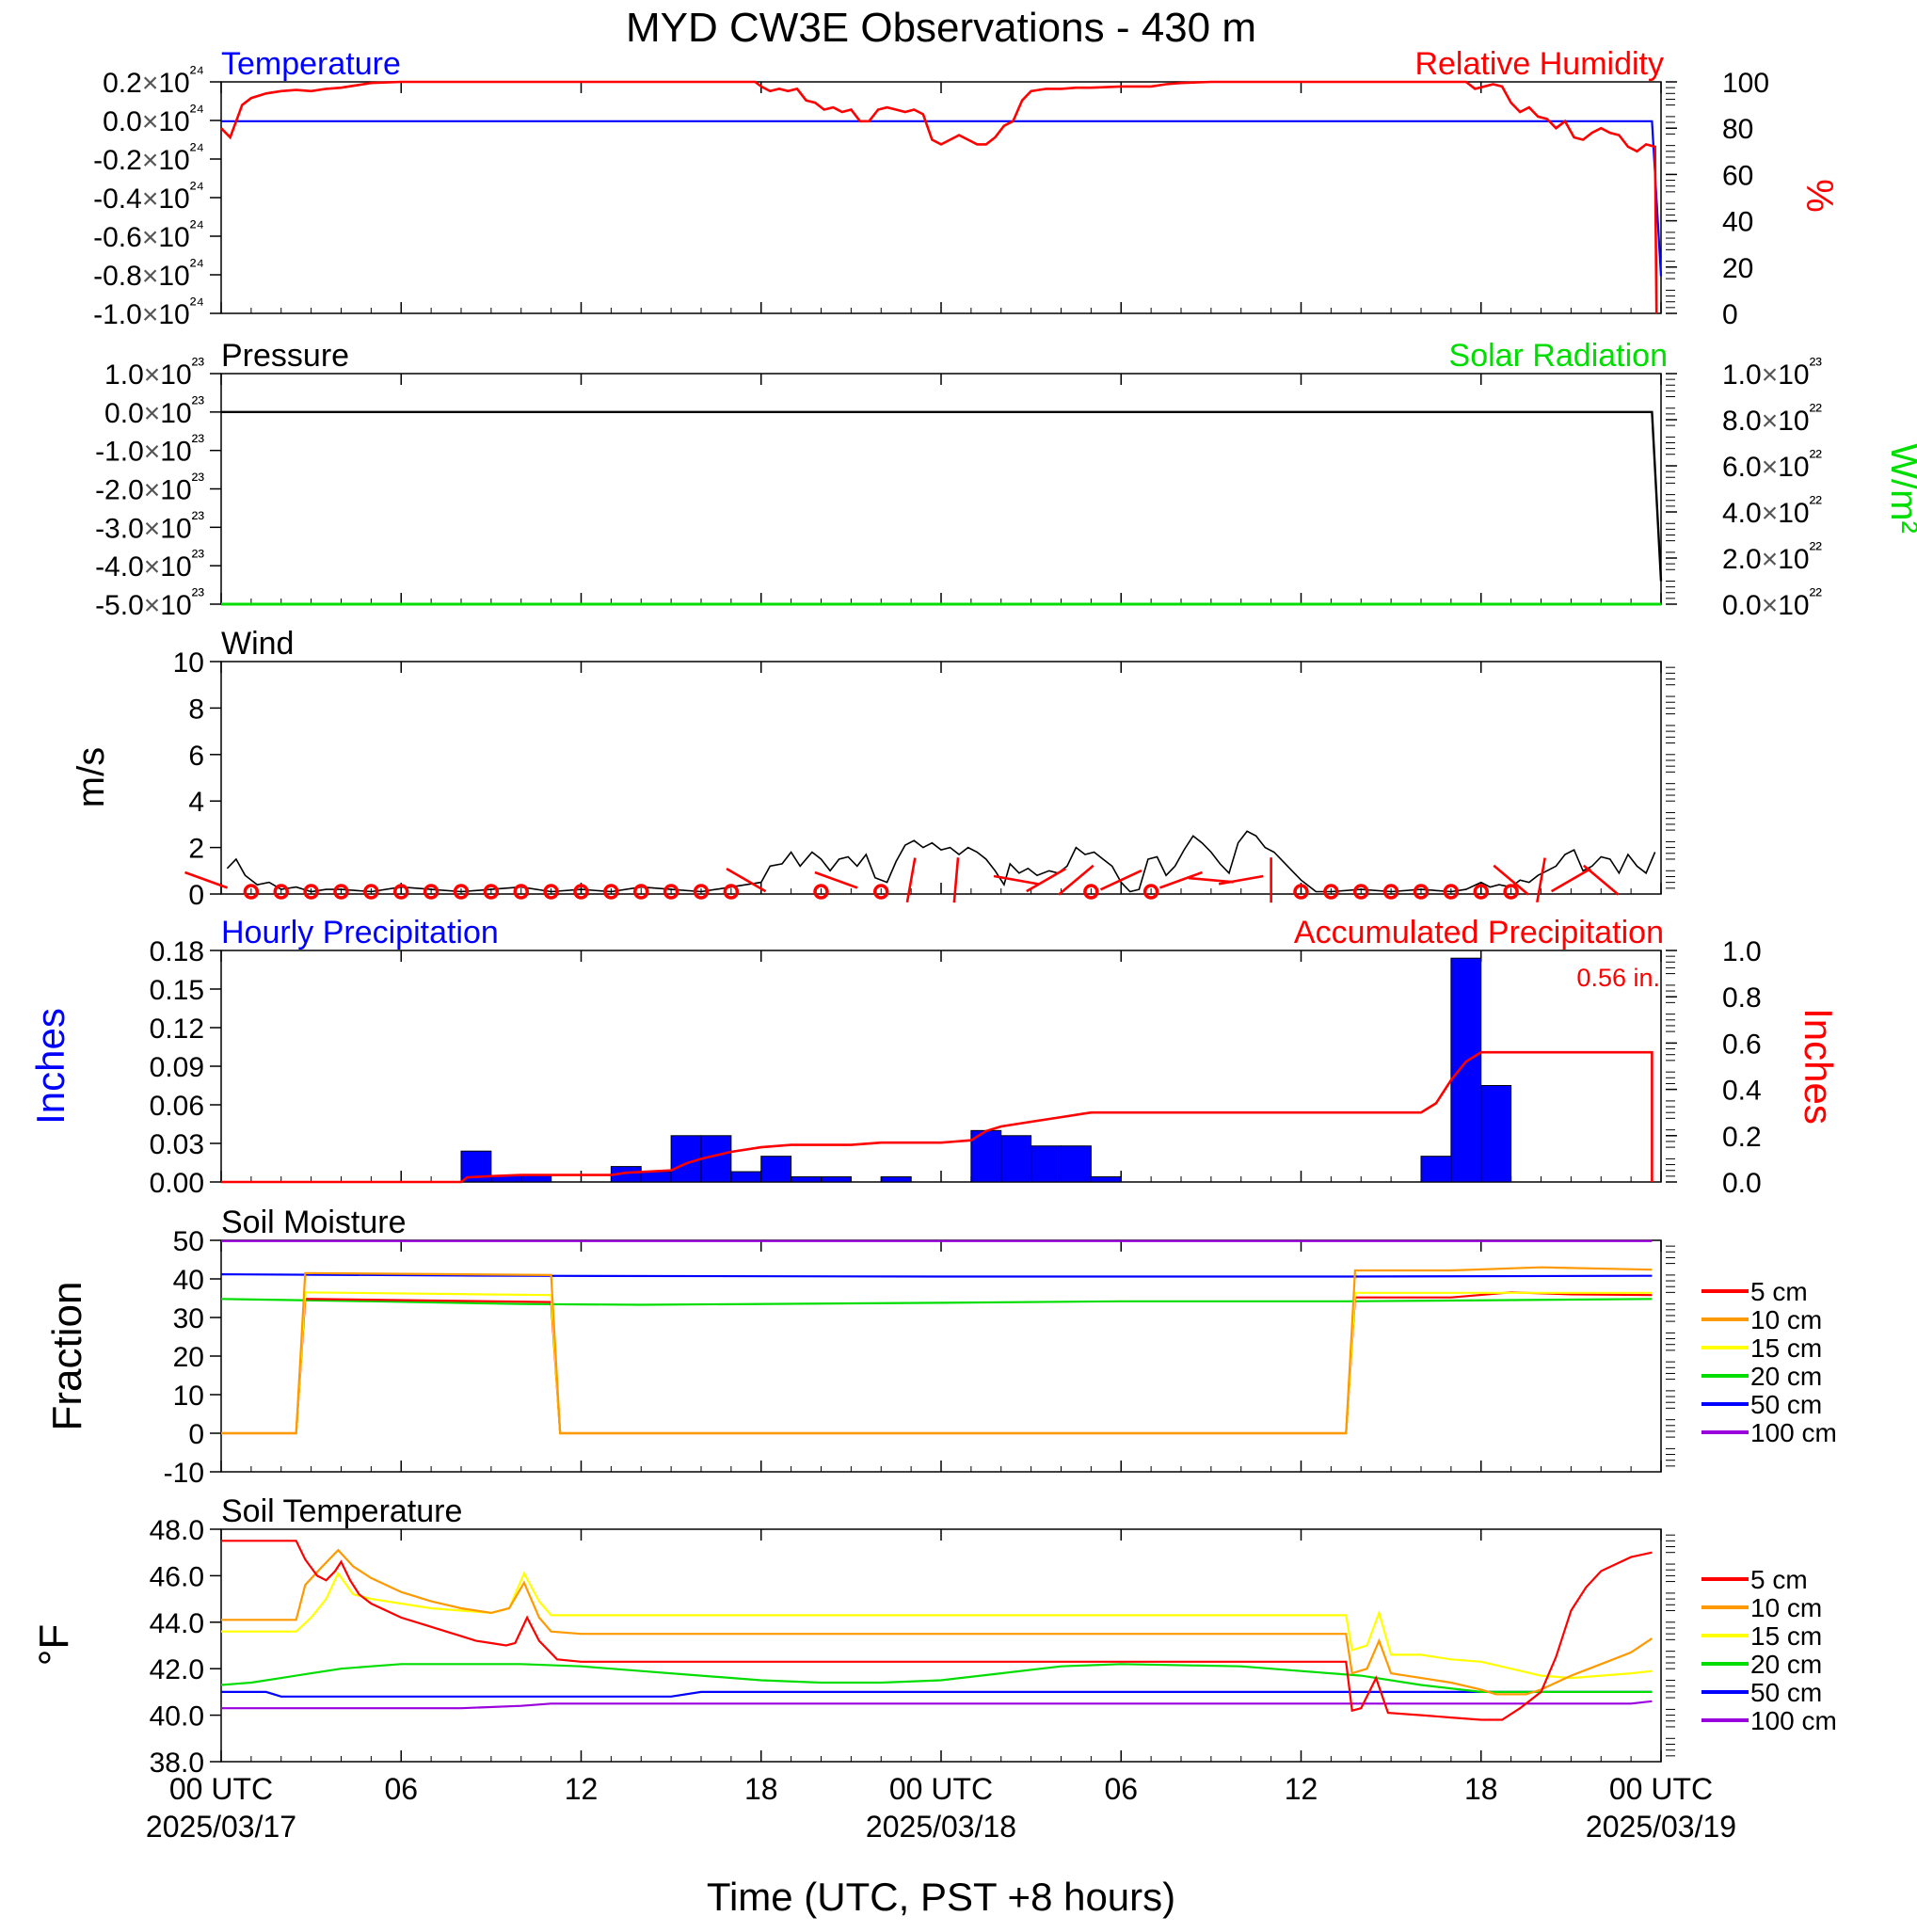 The width and height of the screenshot is (1917, 1932). I want to click on legend-label: 5 cm, so click(1779, 1291).